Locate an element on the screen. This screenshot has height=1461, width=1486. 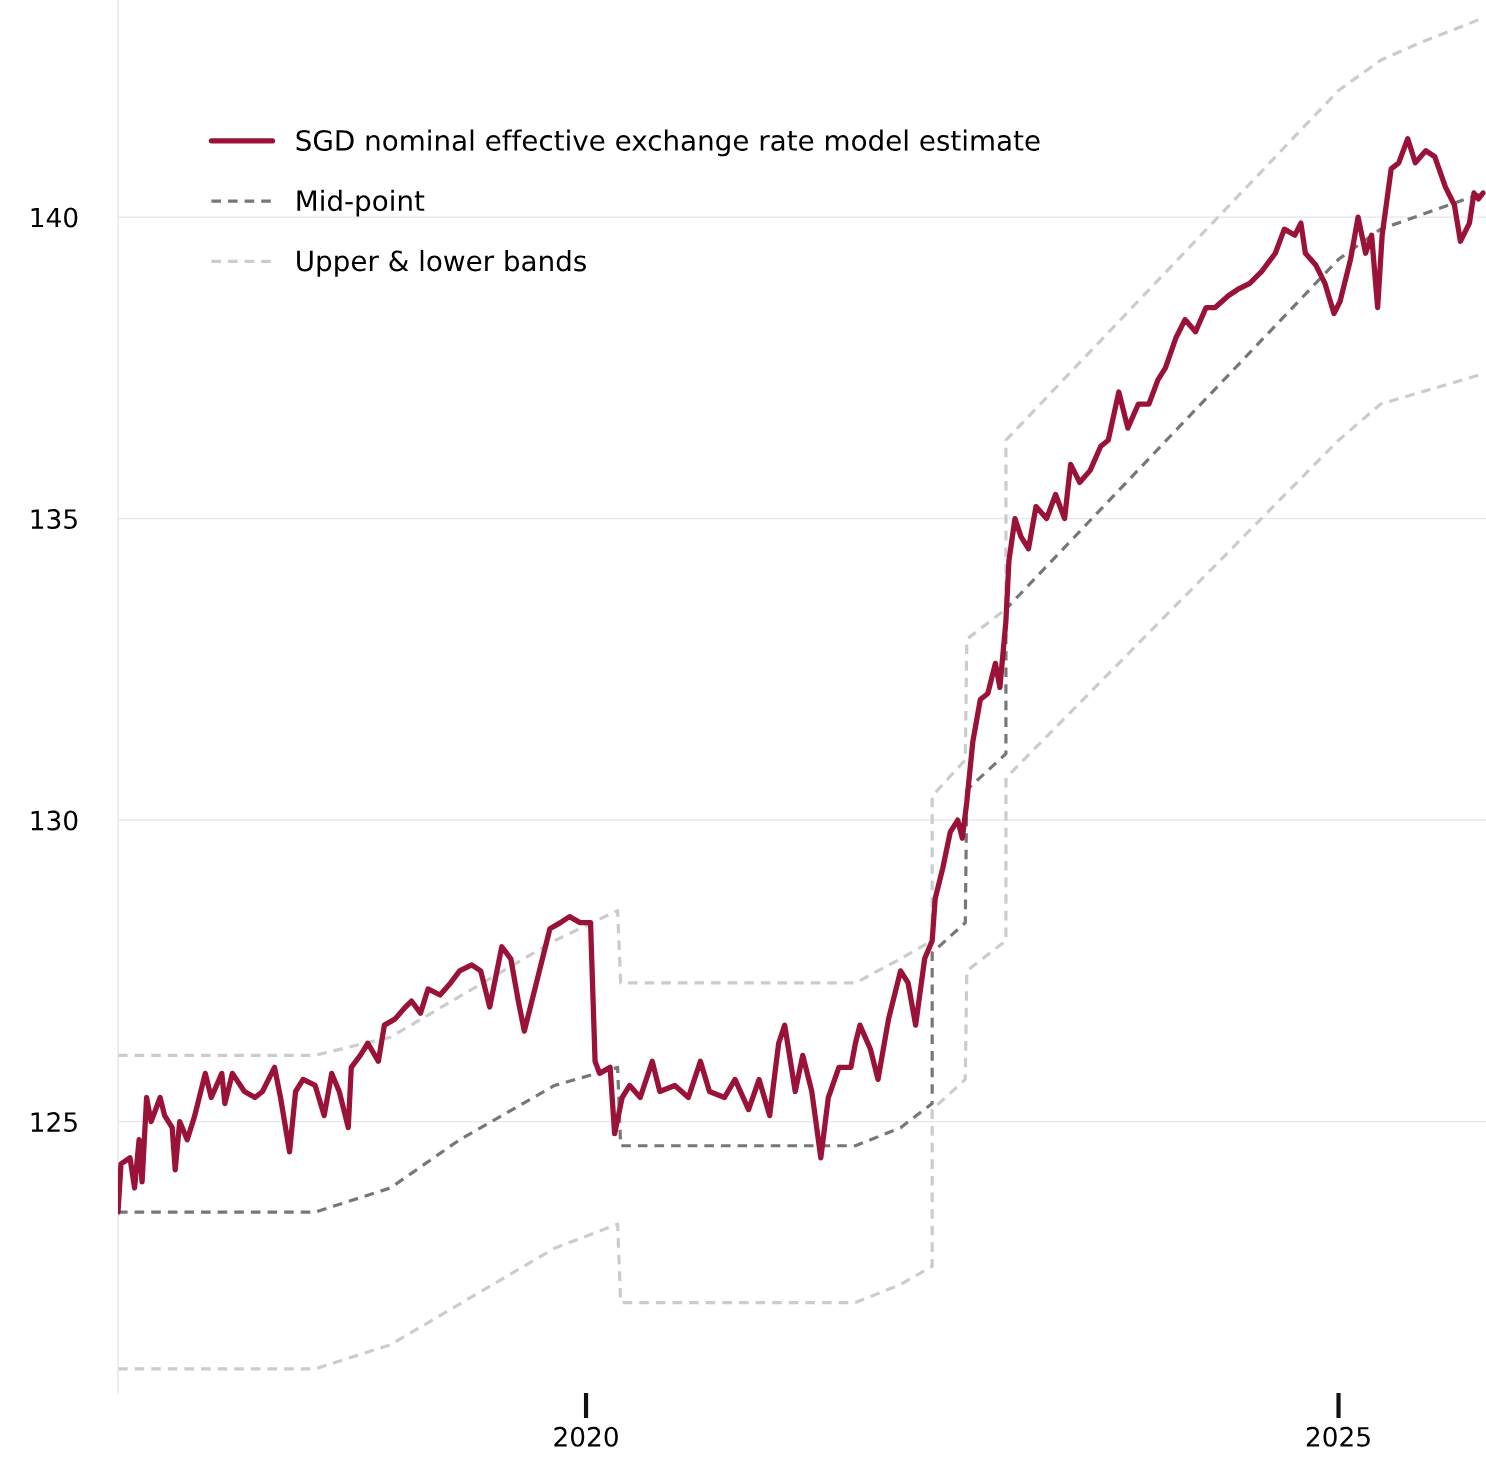
legend-label: Upper & lower bands is located at coordinates (441, 263).